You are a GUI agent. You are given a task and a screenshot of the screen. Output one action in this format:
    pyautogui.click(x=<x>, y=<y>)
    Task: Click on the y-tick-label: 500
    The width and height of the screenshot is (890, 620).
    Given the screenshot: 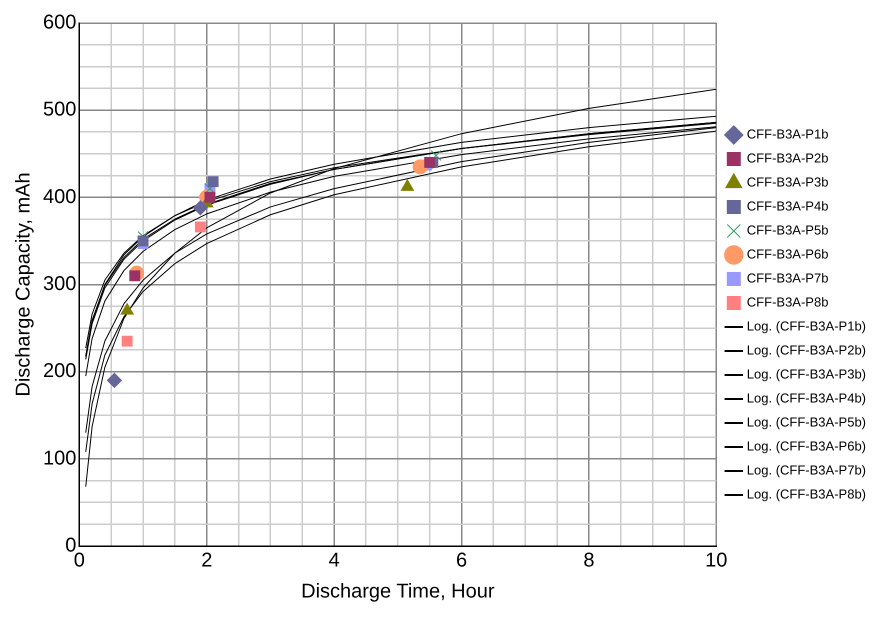 What is the action you would take?
    pyautogui.click(x=59, y=109)
    